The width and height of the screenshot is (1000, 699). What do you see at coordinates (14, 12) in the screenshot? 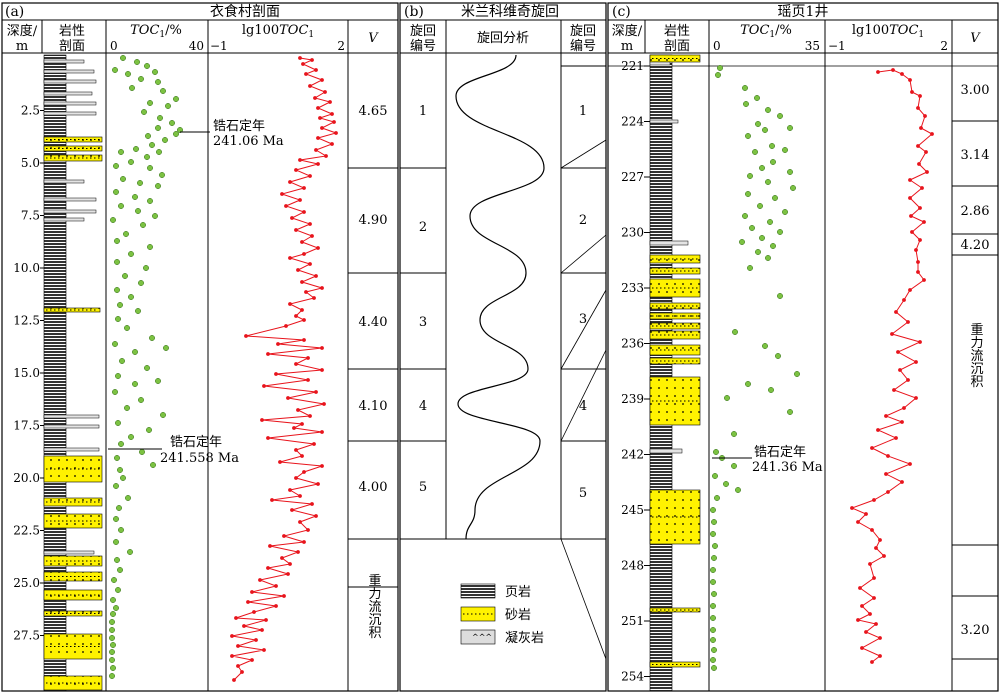
I see `panel-a-tag: (a)` at bounding box center [14, 12].